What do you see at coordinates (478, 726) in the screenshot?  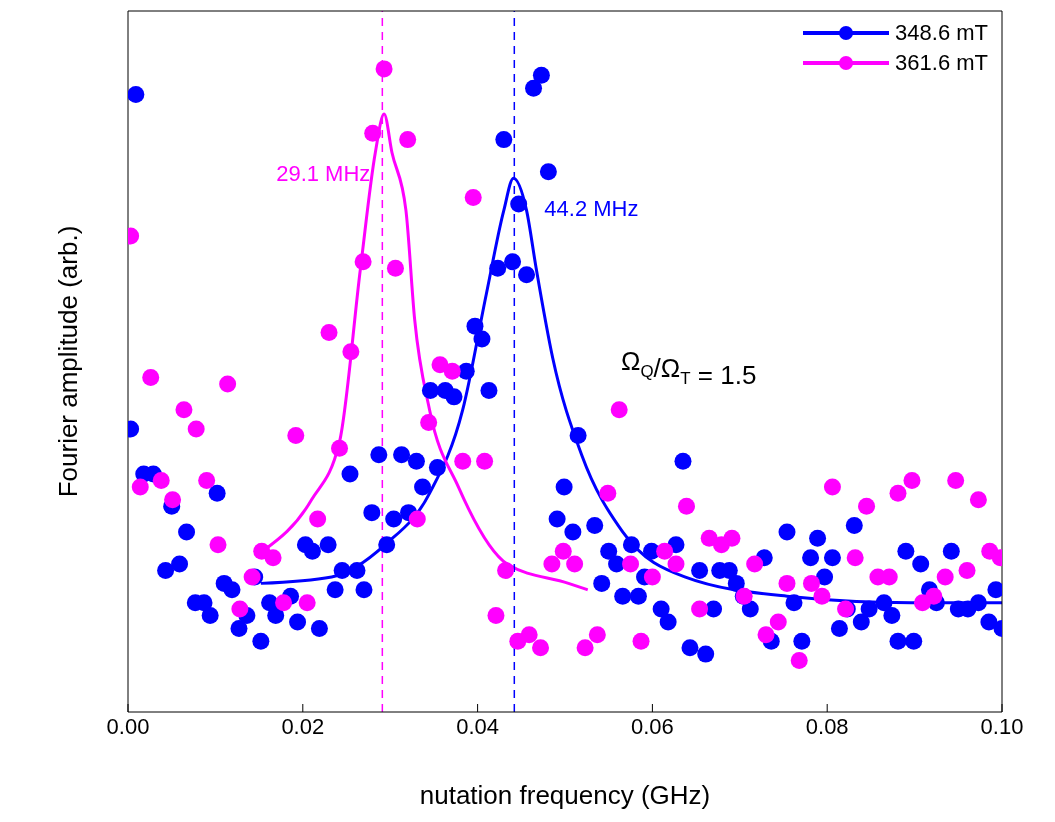 I see `x-tick-label: 0.04` at bounding box center [478, 726].